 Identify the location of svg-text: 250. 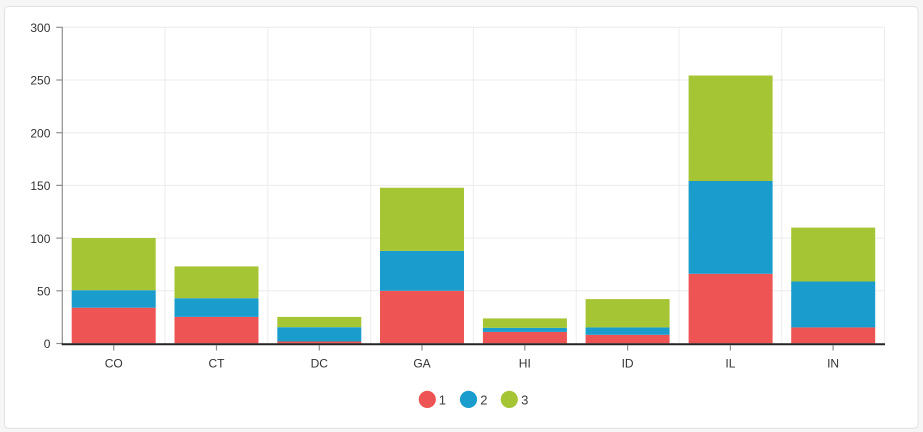
(40, 81).